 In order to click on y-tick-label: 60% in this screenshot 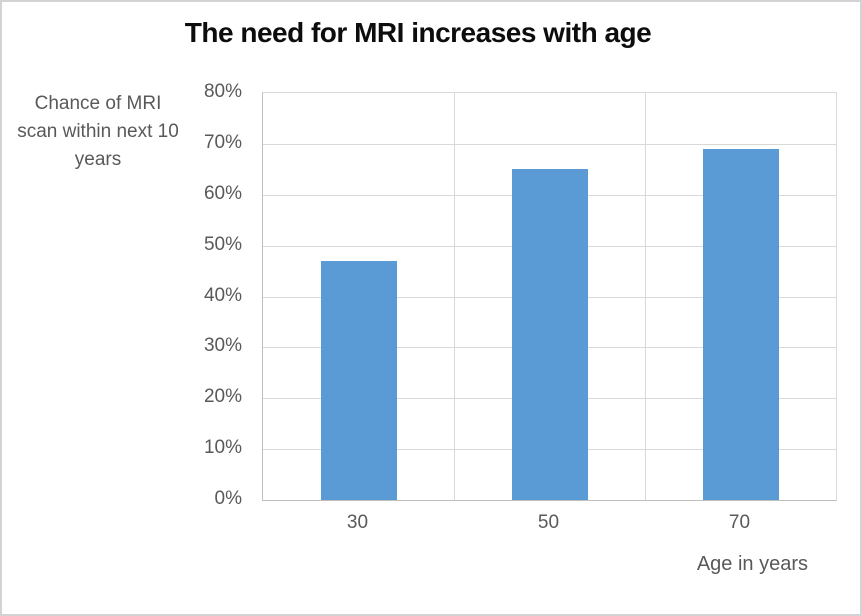, I will do `click(222, 193)`.